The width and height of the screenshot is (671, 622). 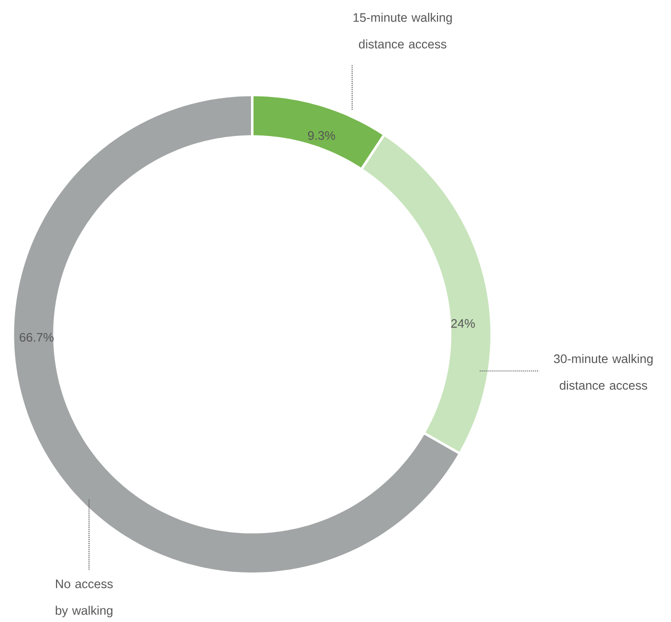 What do you see at coordinates (403, 30) in the screenshot?
I see `category-label: 15-minute walking distance access` at bounding box center [403, 30].